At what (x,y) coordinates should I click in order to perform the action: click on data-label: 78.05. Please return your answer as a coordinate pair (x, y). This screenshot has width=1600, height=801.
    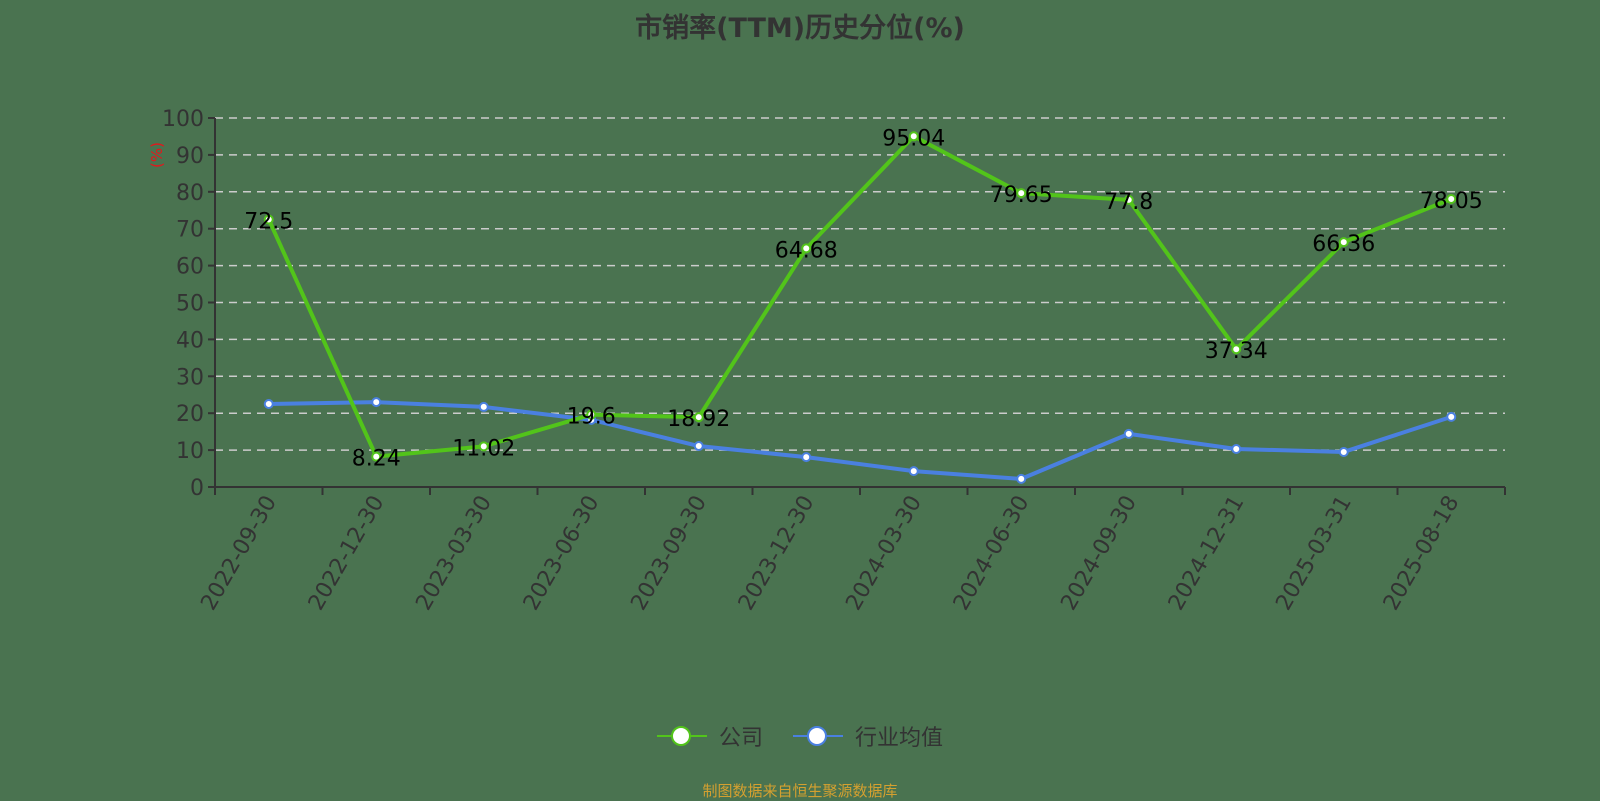
    Looking at the image, I should click on (1451, 201).